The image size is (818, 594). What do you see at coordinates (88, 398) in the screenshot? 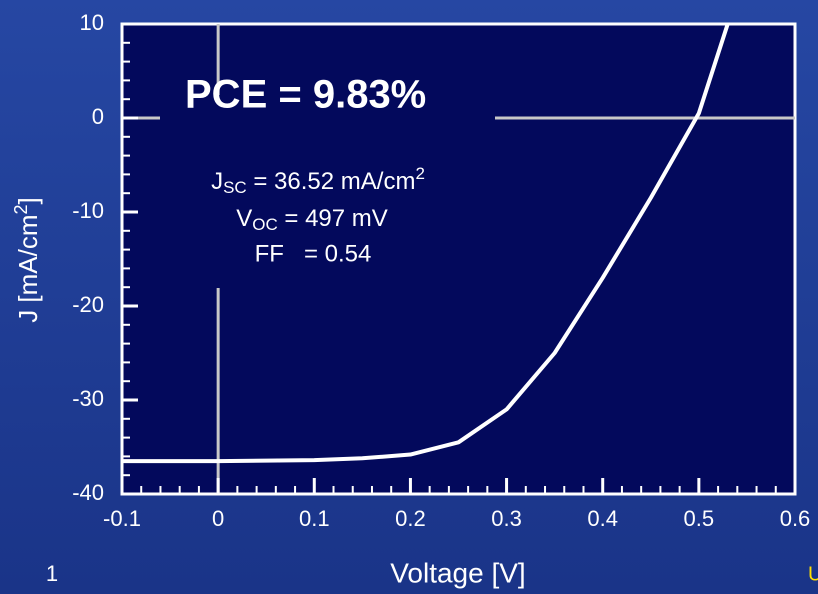
I see `y-tick-label: -30` at bounding box center [88, 398].